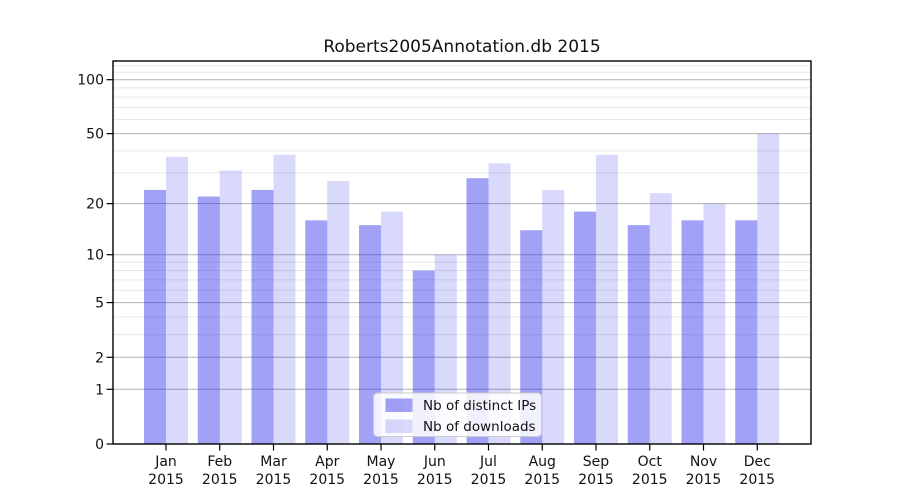 This screenshot has width=900, height=500. What do you see at coordinates (479, 427) in the screenshot?
I see `legend-label: Nb of downloads` at bounding box center [479, 427].